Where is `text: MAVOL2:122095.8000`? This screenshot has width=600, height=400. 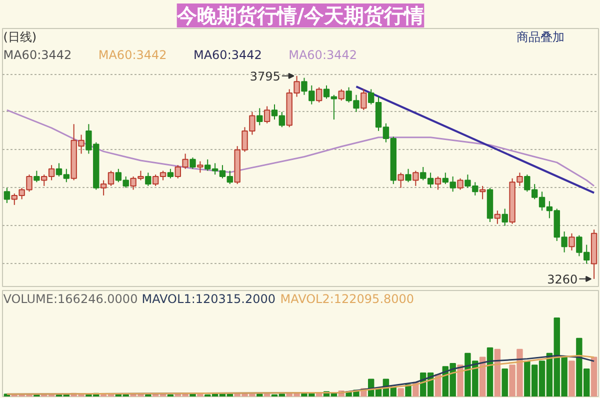
text: MAVOL2:122095.8000 is located at coordinates (347, 299).